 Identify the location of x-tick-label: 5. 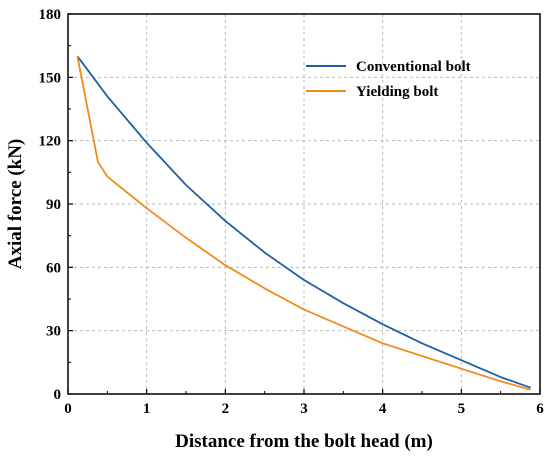
(462, 409).